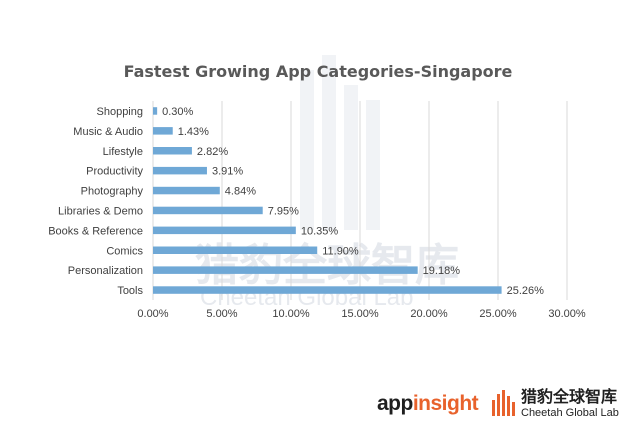 The width and height of the screenshot is (640, 440). What do you see at coordinates (320, 231) in the screenshot?
I see `data-label: 10.35%` at bounding box center [320, 231].